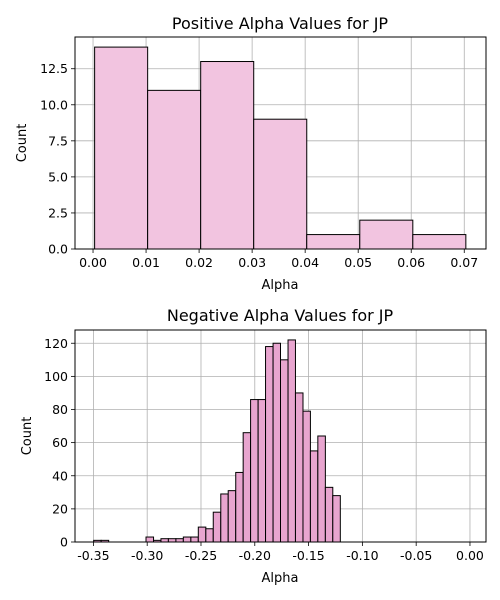 The height and width of the screenshot is (600, 500). Describe the element at coordinates (56, 343) in the screenshot. I see `y-tick-label: 120` at that location.